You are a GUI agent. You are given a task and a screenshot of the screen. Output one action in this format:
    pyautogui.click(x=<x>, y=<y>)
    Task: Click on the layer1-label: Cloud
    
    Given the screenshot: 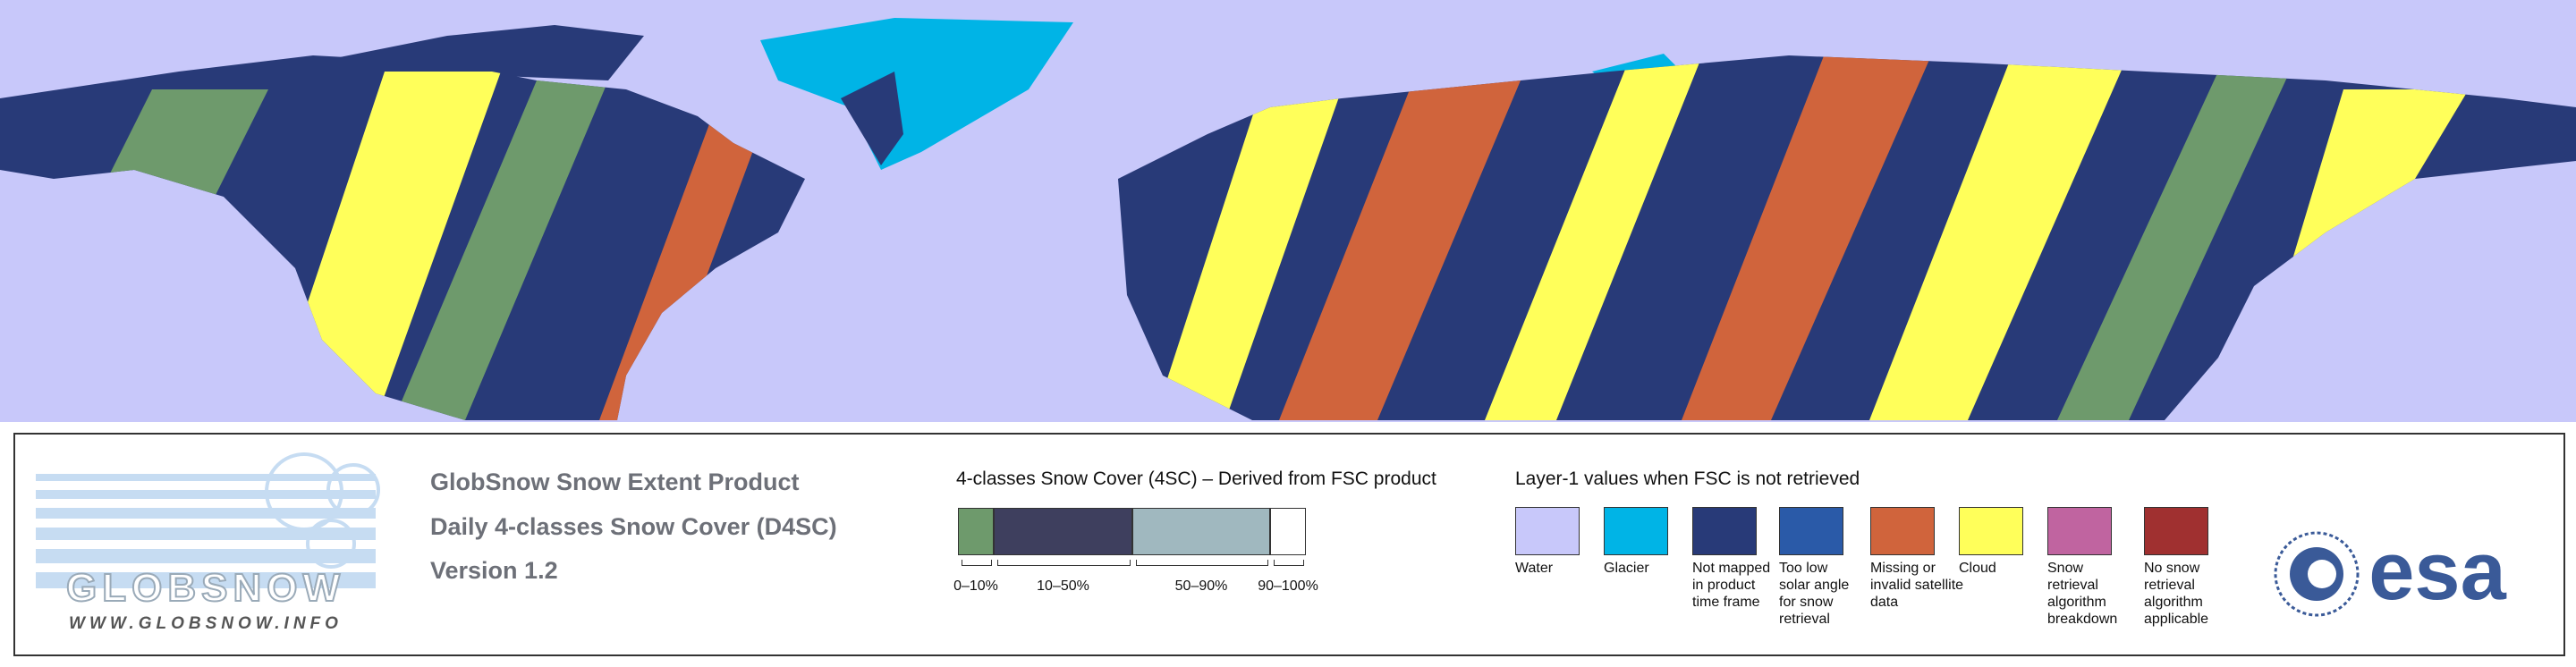 What is the action you would take?
    pyautogui.click(x=1977, y=568)
    